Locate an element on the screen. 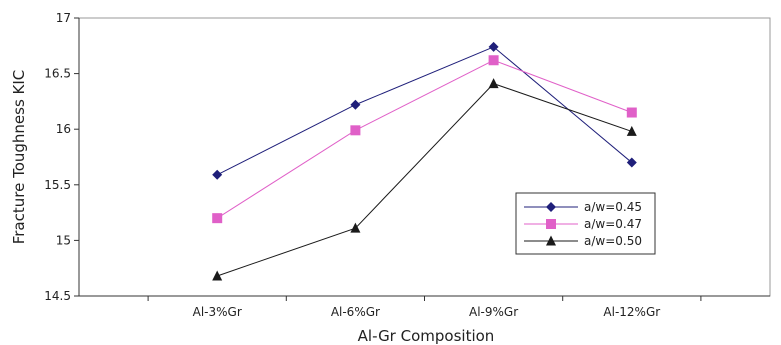  x-tick-label: Al-3%Gr is located at coordinates (217, 312).